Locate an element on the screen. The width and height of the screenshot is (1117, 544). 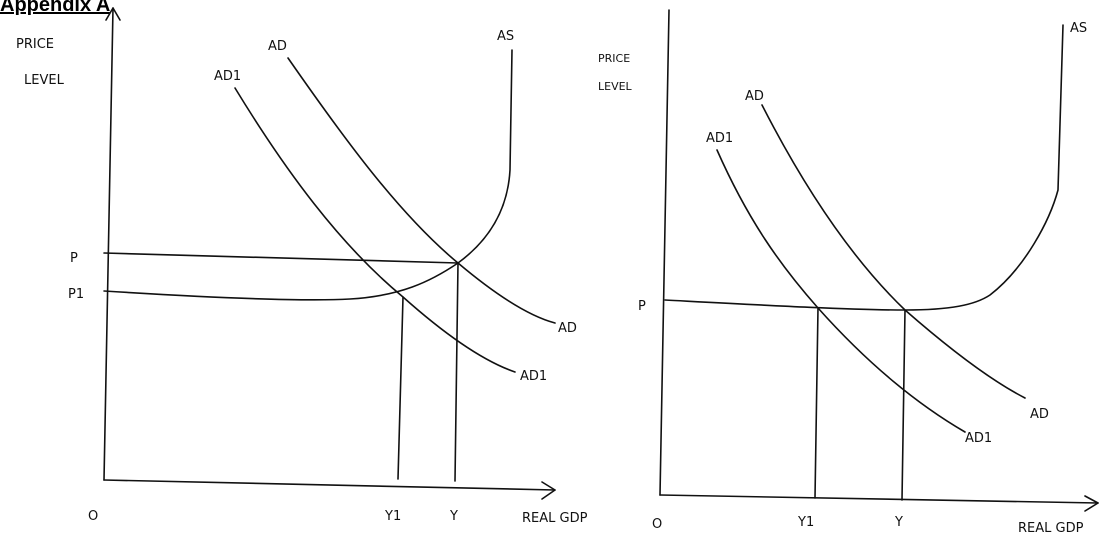
left-ad1-end-label: AD1 is located at coordinates (533, 376).